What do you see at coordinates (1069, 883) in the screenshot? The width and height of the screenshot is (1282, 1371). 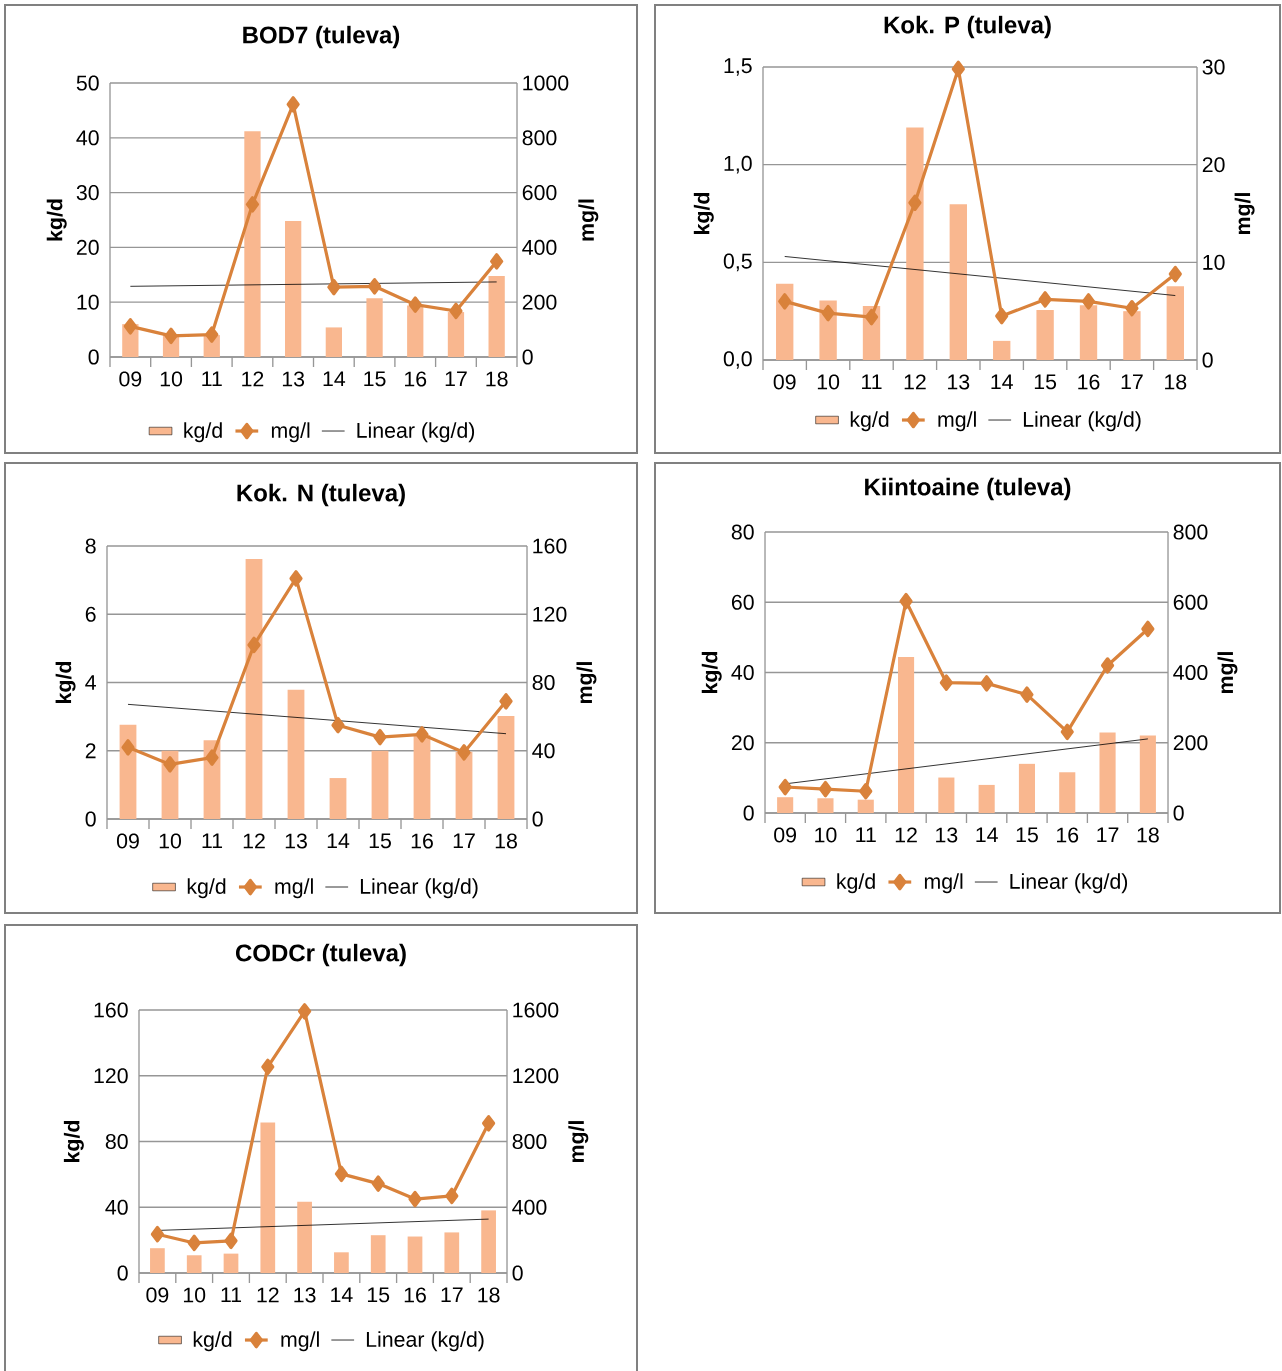 I see `legend-label: Linear (kg/d)` at bounding box center [1069, 883].